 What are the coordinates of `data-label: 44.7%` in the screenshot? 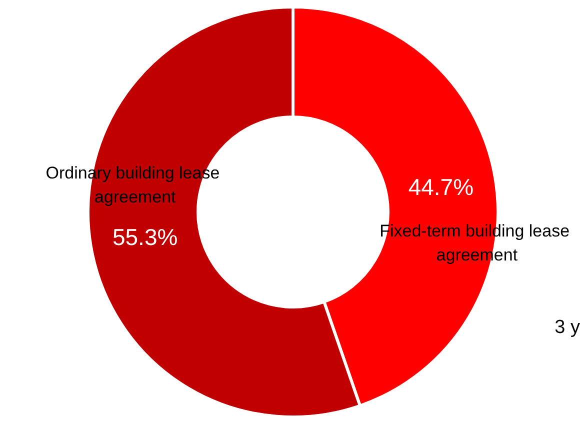 It's located at (441, 187).